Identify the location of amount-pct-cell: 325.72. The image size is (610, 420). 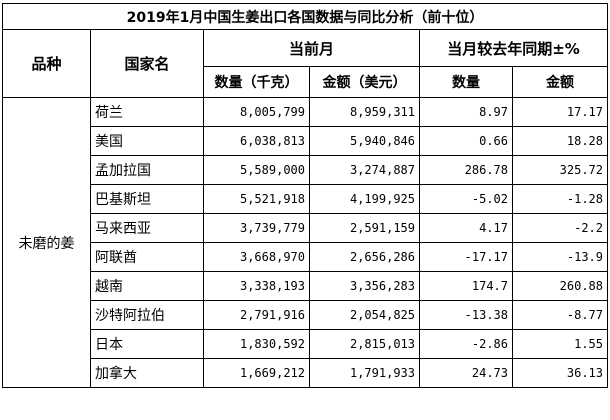
(560, 170).